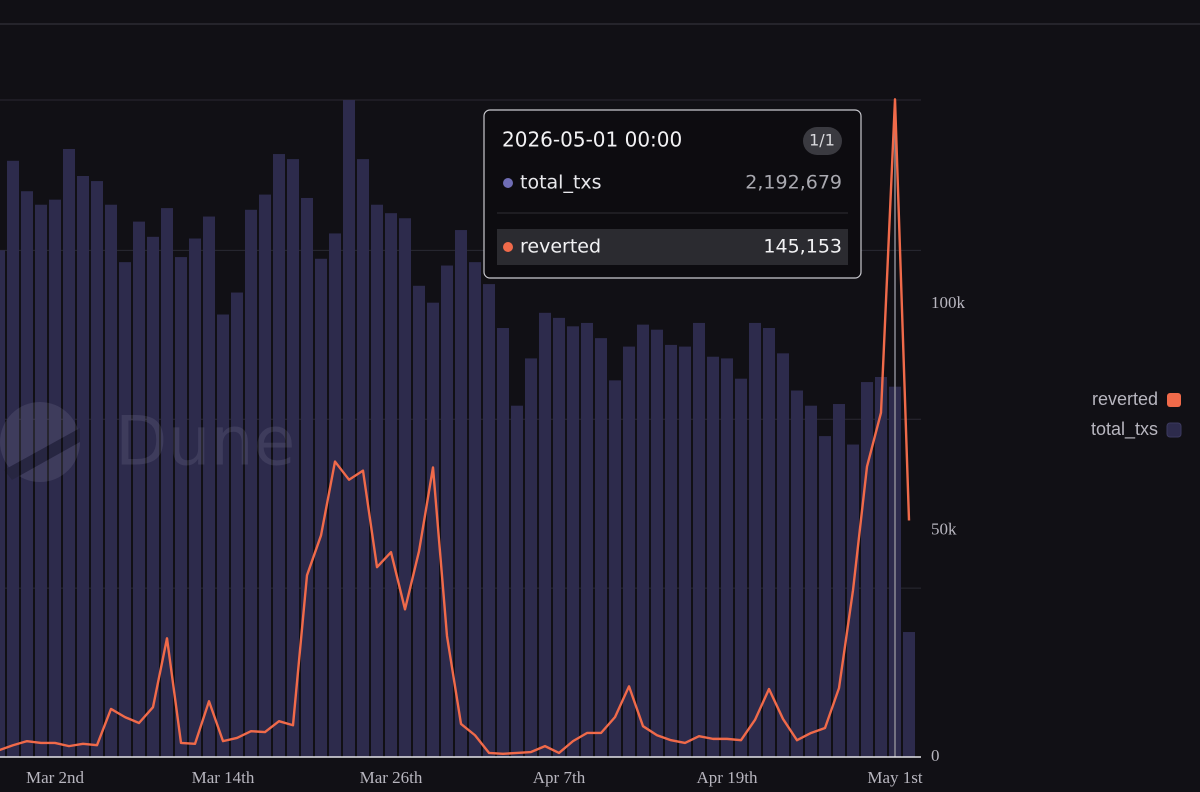 This screenshot has height=792, width=1200. What do you see at coordinates (391, 777) in the screenshot?
I see `x-tick-label: Mar 26th` at bounding box center [391, 777].